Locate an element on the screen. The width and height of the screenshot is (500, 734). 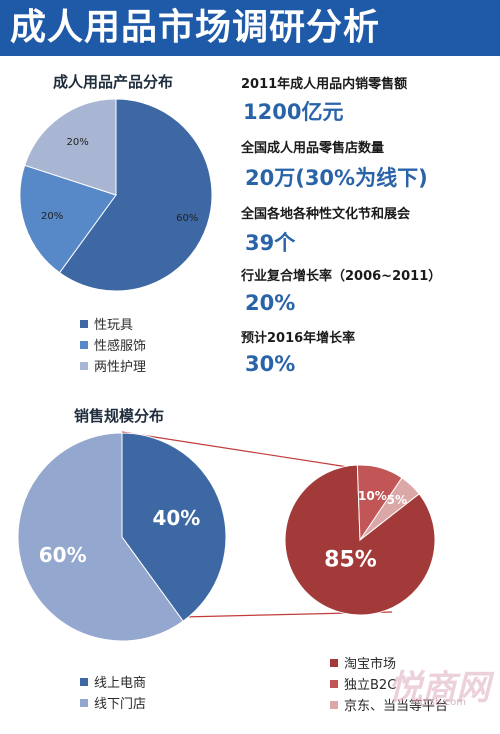
stat-label: 全国各地各种性文化节和展会 is located at coordinates (326, 214).